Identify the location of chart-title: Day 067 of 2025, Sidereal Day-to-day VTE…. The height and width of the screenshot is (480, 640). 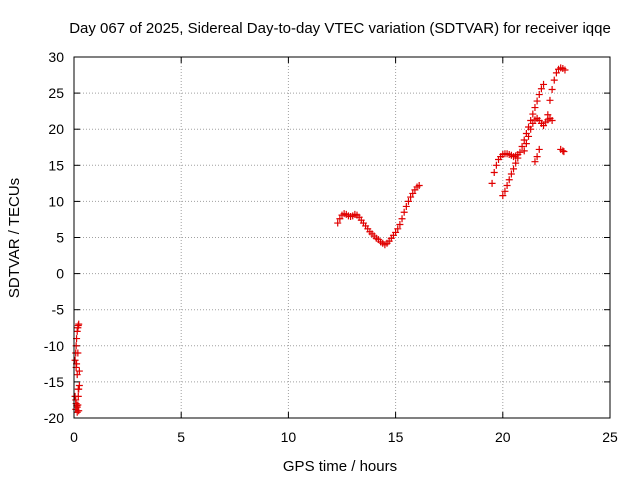
(340, 28).